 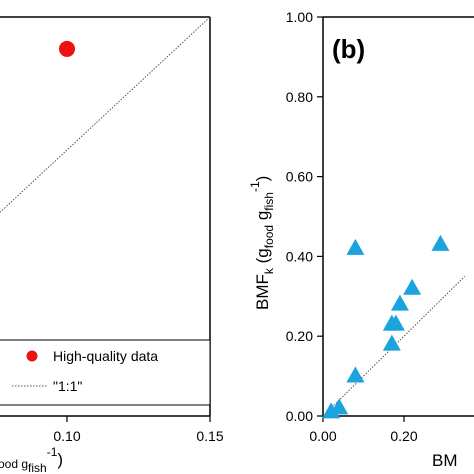 I want to click on legend-high-quality-label: High-quality data, so click(x=105, y=356).